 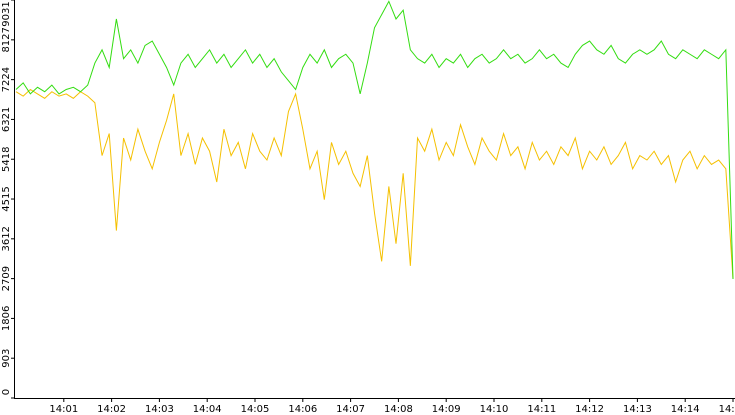 I want to click on y-tick-label: 2709, so click(x=6, y=278).